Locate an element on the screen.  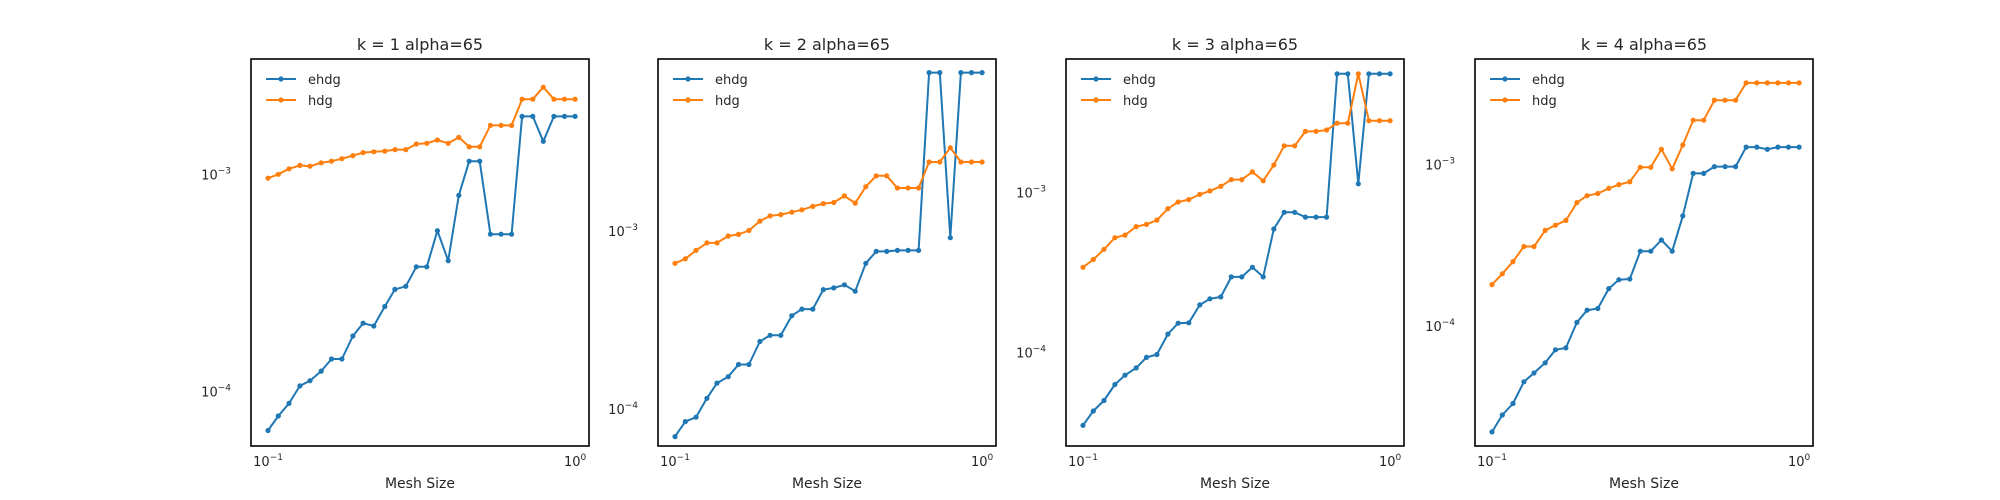
y-tick-label: 10⁻⁴ is located at coordinates (623, 409).